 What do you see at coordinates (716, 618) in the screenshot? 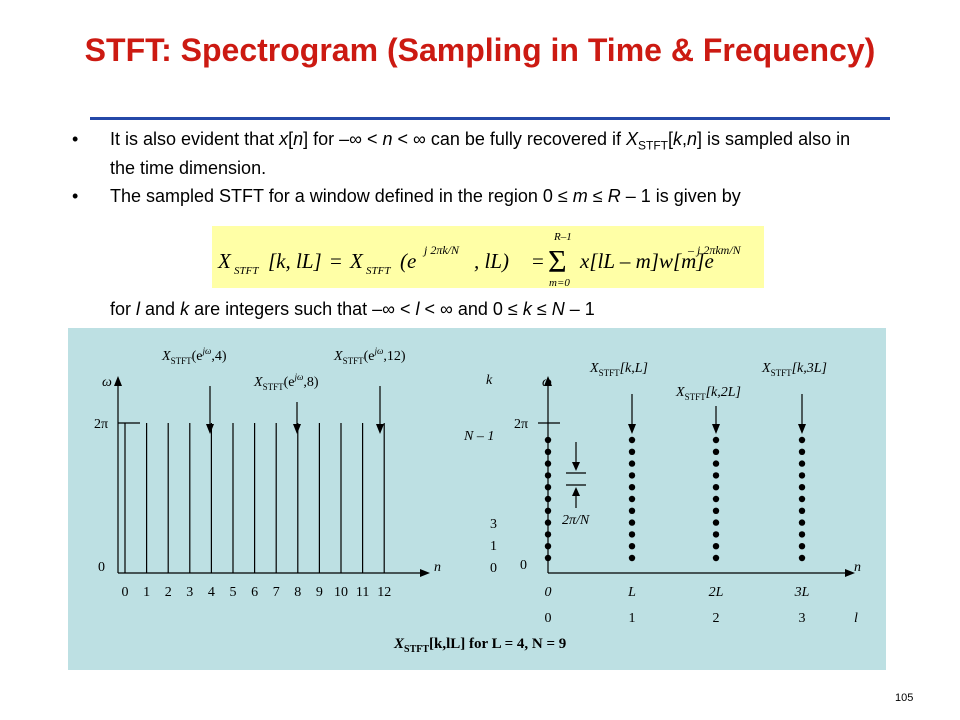
I see `l-tick-label: 2` at bounding box center [716, 618].